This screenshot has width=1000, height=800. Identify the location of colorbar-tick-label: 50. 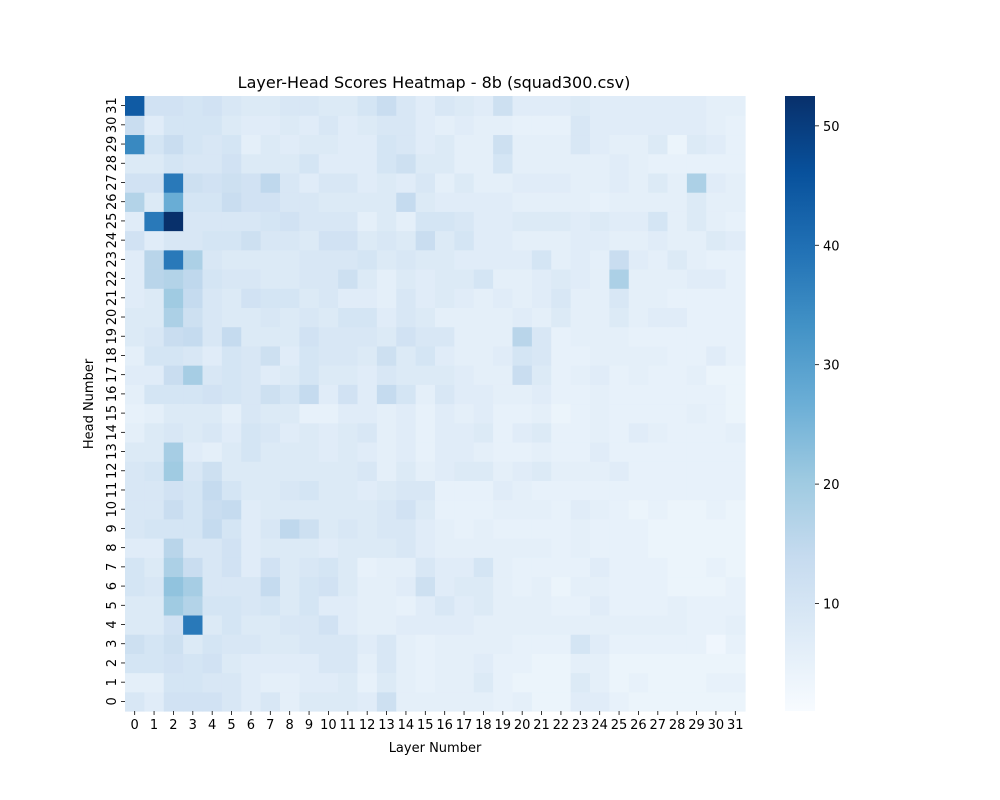
(831, 127).